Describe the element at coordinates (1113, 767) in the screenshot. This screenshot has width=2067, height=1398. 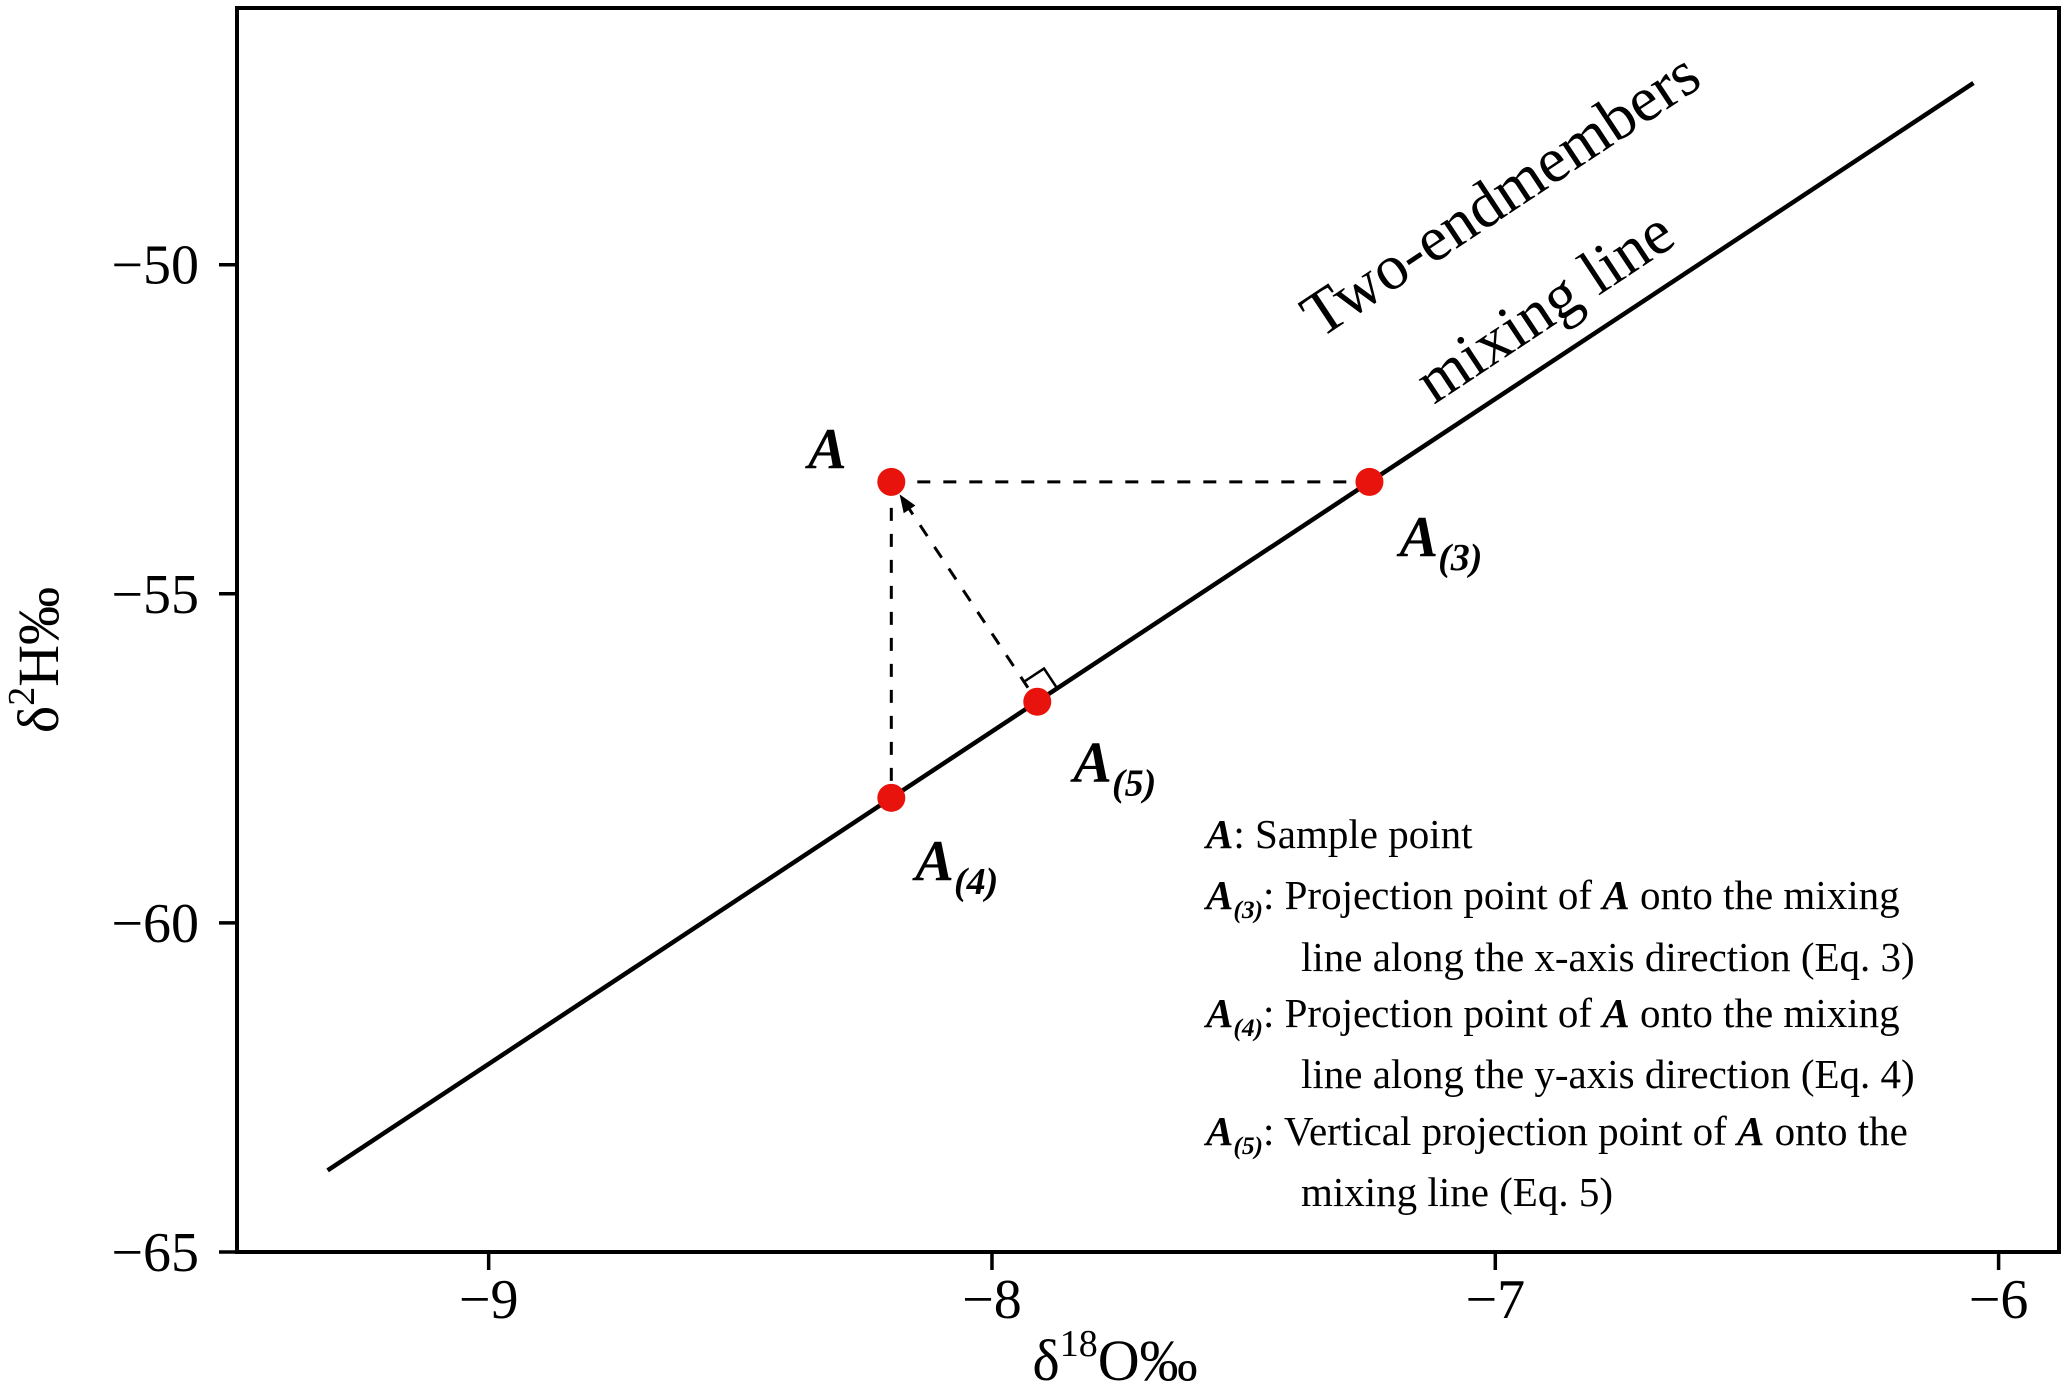
I see `point-label-A5: A(5)` at that location.